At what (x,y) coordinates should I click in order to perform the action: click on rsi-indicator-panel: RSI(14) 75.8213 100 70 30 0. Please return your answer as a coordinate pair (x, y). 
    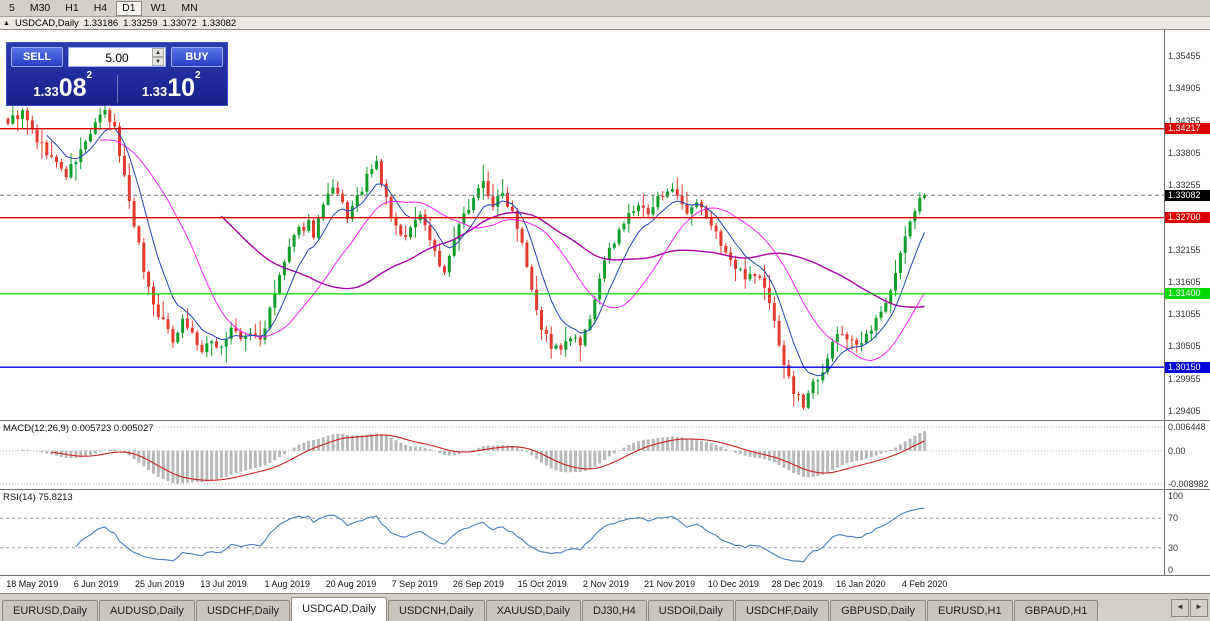
    Looking at the image, I should click on (605, 532).